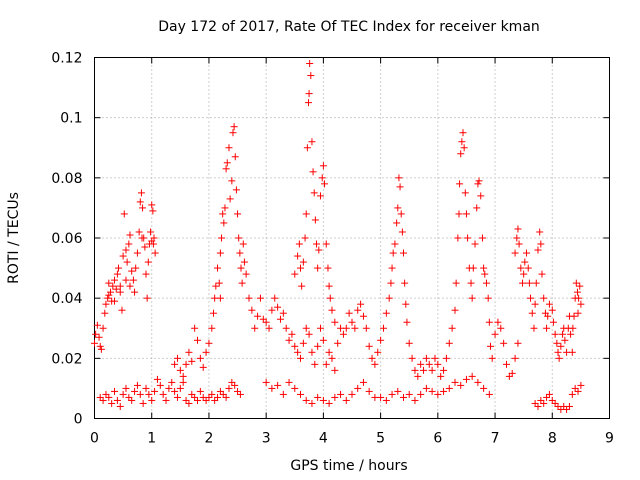 The image size is (640, 480). What do you see at coordinates (14, 238) in the screenshot?
I see `y-axis-label: ROTI / TECUs` at bounding box center [14, 238].